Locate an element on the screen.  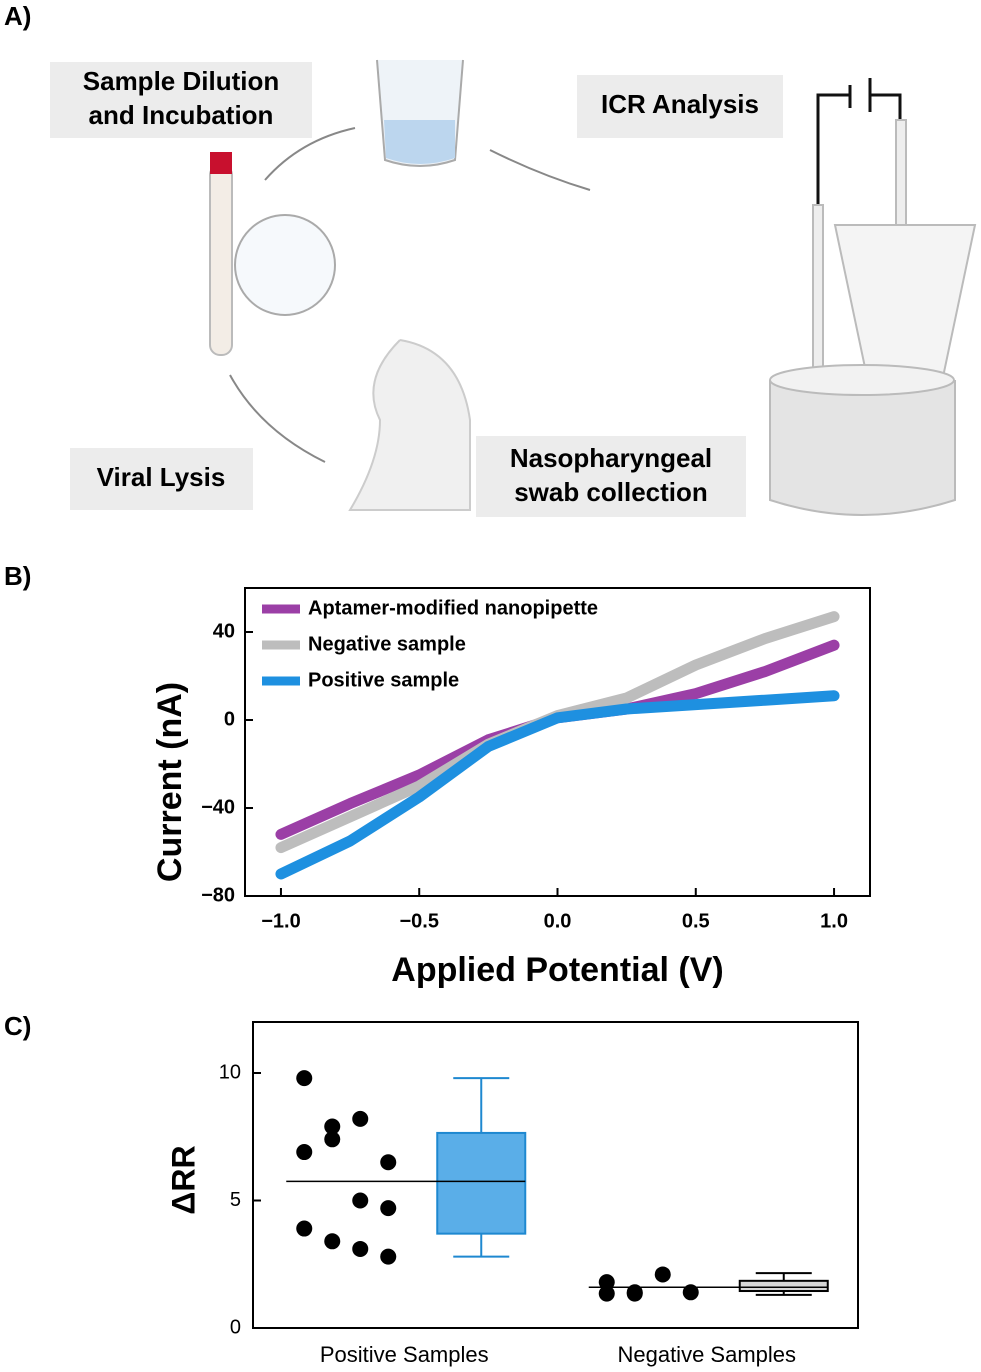
series-line is located at coordinates (557, 785).